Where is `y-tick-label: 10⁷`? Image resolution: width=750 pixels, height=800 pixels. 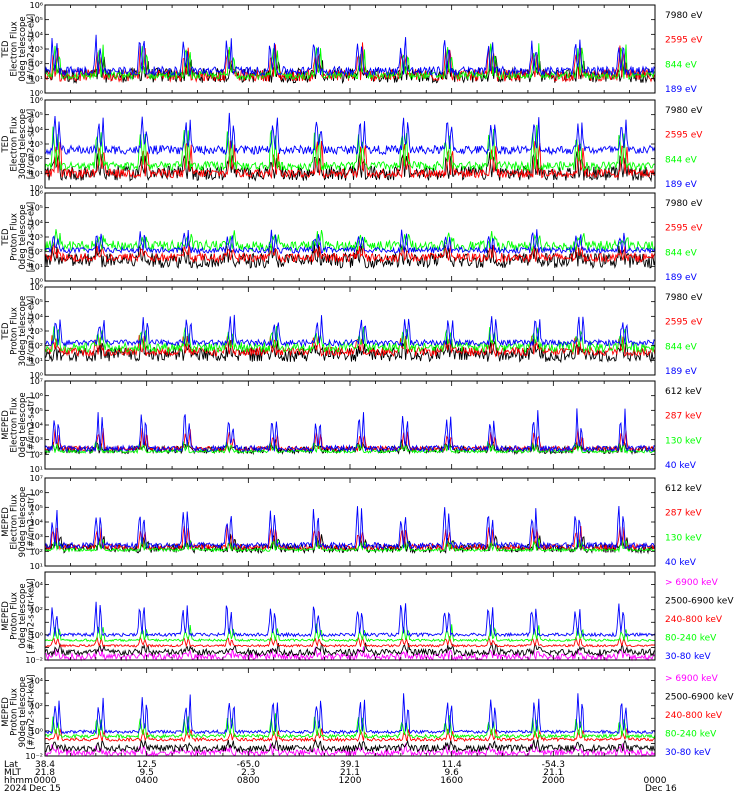 y-tick-label: 10⁷ is located at coordinates (36, 381).